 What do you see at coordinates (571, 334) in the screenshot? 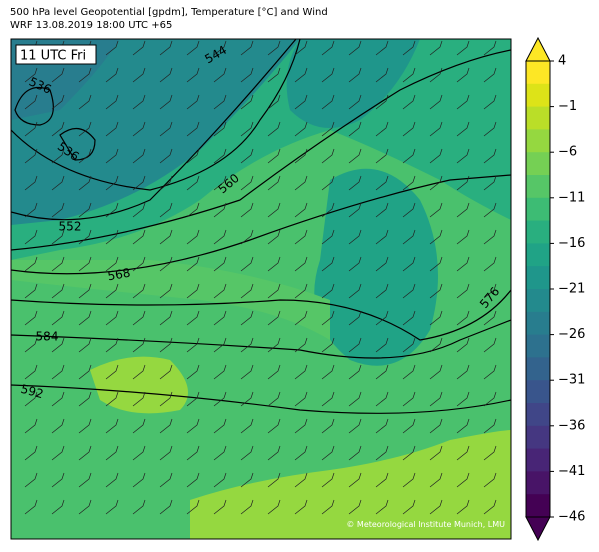
I see `colorbar-tick-label: −26` at bounding box center [571, 334].